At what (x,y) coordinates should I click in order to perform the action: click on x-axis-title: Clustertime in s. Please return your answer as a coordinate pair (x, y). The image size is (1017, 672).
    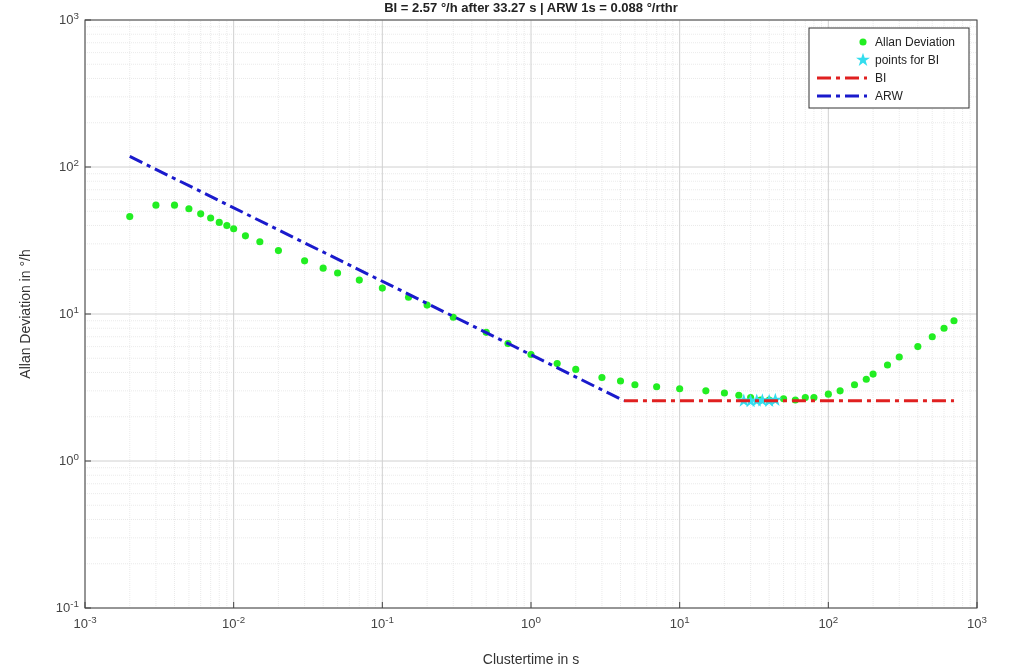
    Looking at the image, I should click on (531, 659).